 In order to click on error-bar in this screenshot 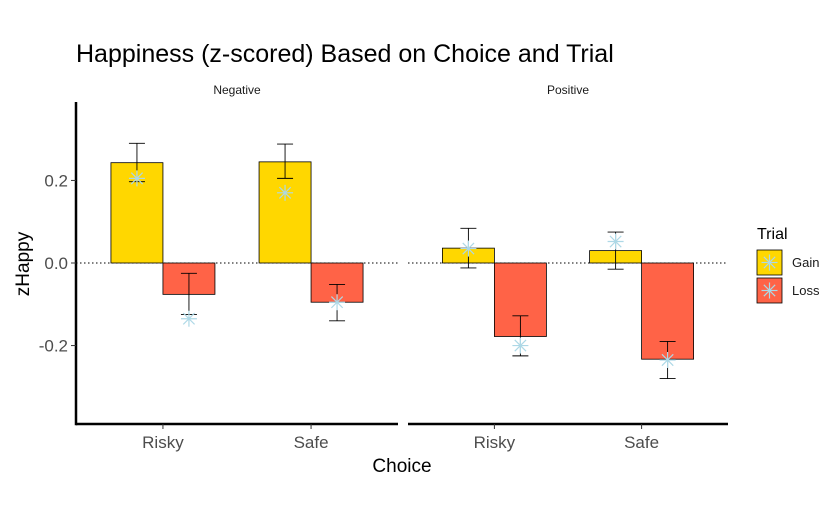, I will do `click(285, 161)`.